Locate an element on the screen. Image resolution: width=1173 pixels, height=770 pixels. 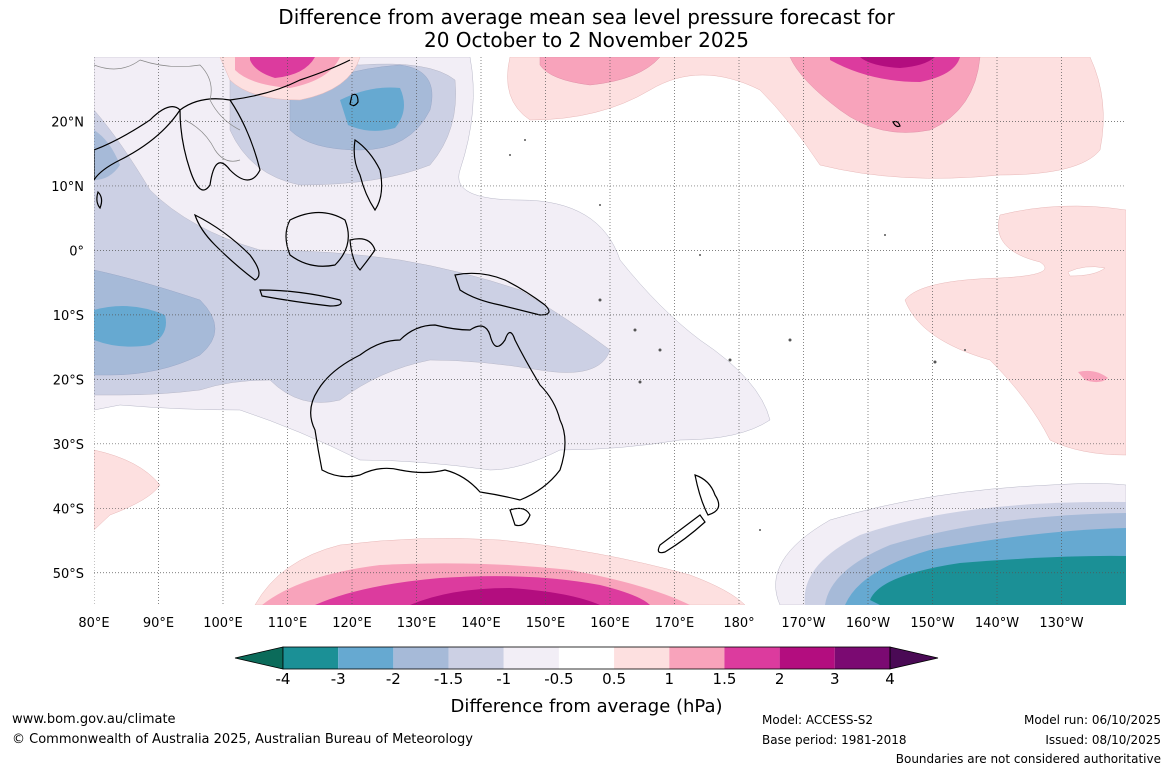
taiwan-coast is located at coordinates (354, 100).